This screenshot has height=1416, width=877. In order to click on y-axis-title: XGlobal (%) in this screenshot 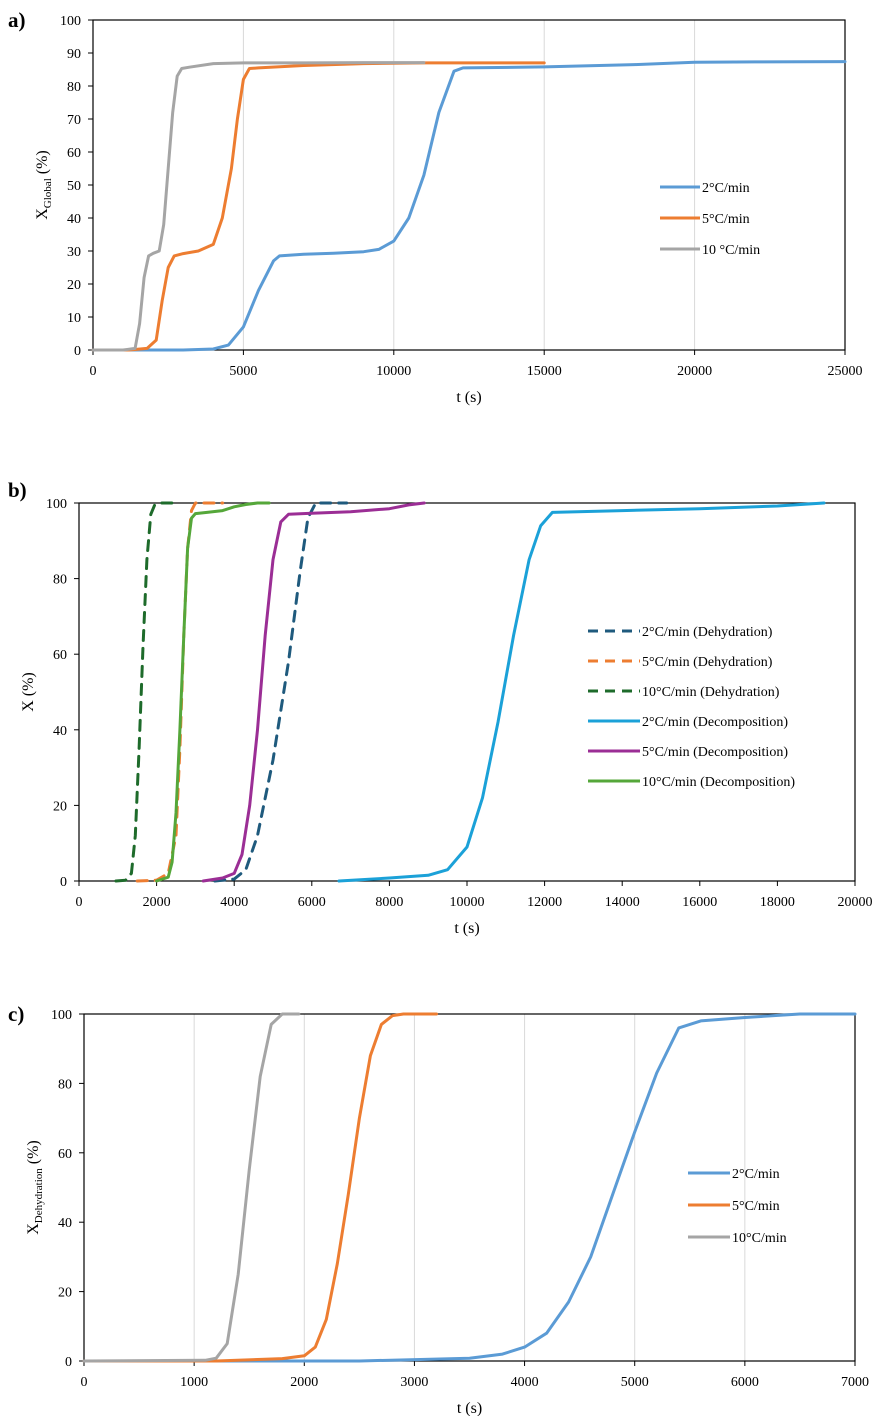, I will do `click(44, 185)`.